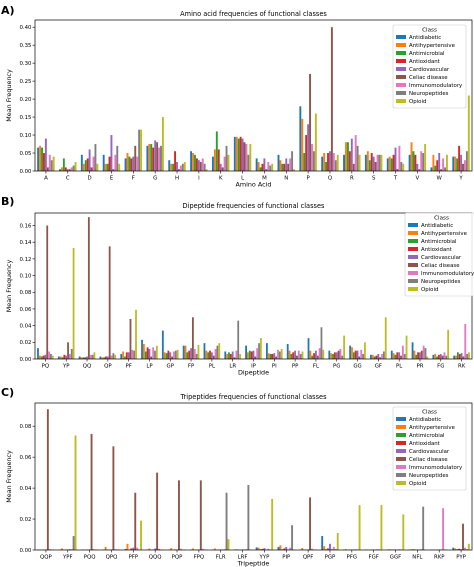  Describe the element at coordinates (352, 558) in the screenshot. I see `x-tick-label: PFG` at that location.